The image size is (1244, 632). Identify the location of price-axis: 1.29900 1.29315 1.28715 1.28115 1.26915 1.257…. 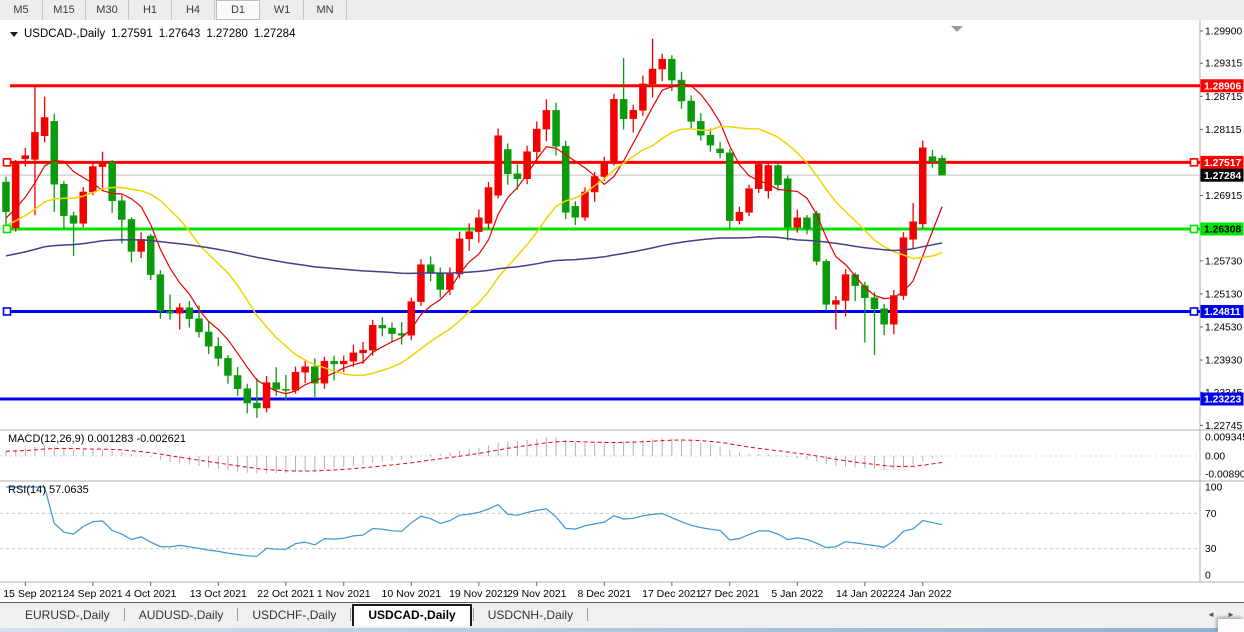
(1222, 301).